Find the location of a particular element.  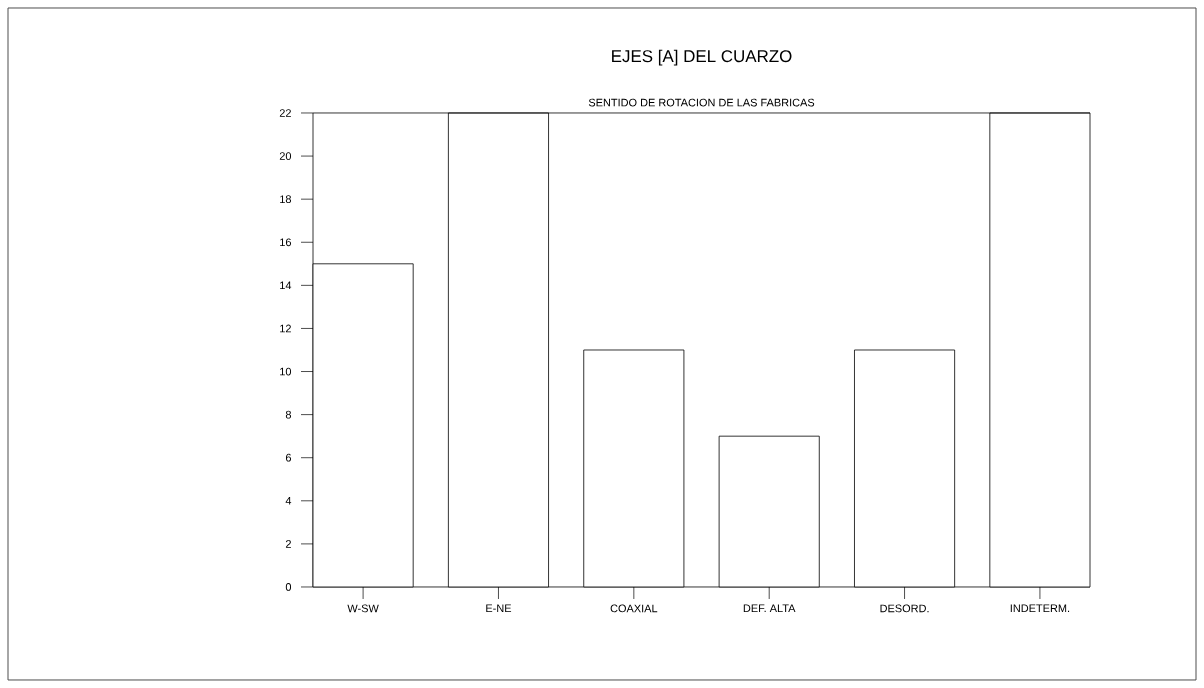

y-tick-label: 0 is located at coordinates (288, 587).